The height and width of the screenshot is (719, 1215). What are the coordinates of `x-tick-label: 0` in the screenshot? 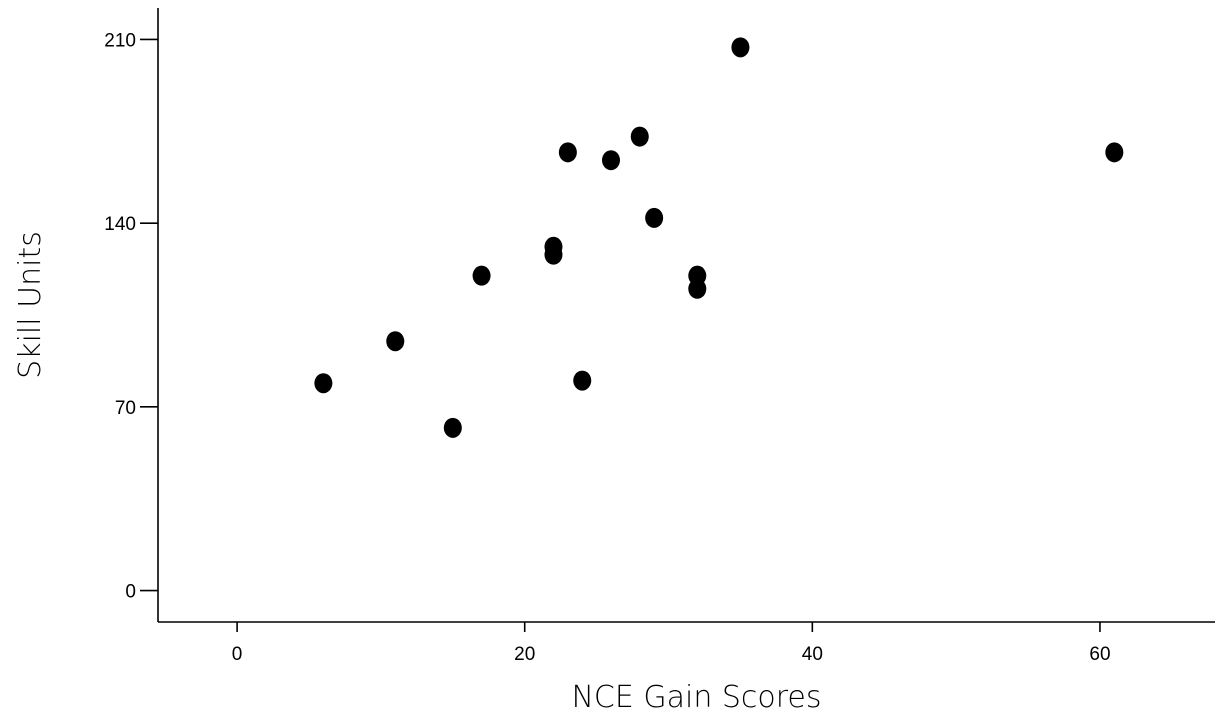 It's located at (237, 654).